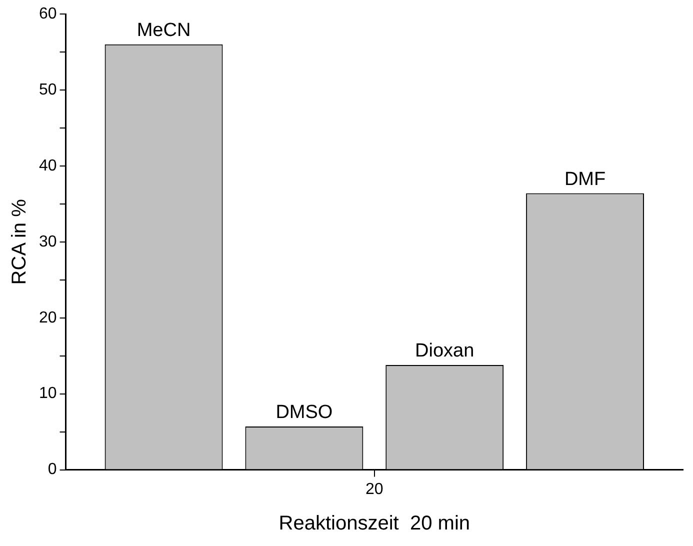 The height and width of the screenshot is (546, 693). Describe the element at coordinates (48, 393) in the screenshot. I see `y-tick-label: 10` at that location.